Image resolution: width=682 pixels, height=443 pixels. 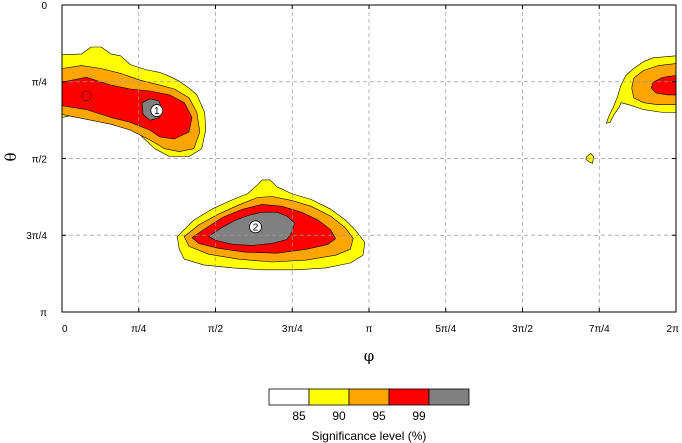 What do you see at coordinates (369, 356) in the screenshot?
I see `x-axis-label: φ` at bounding box center [369, 356].